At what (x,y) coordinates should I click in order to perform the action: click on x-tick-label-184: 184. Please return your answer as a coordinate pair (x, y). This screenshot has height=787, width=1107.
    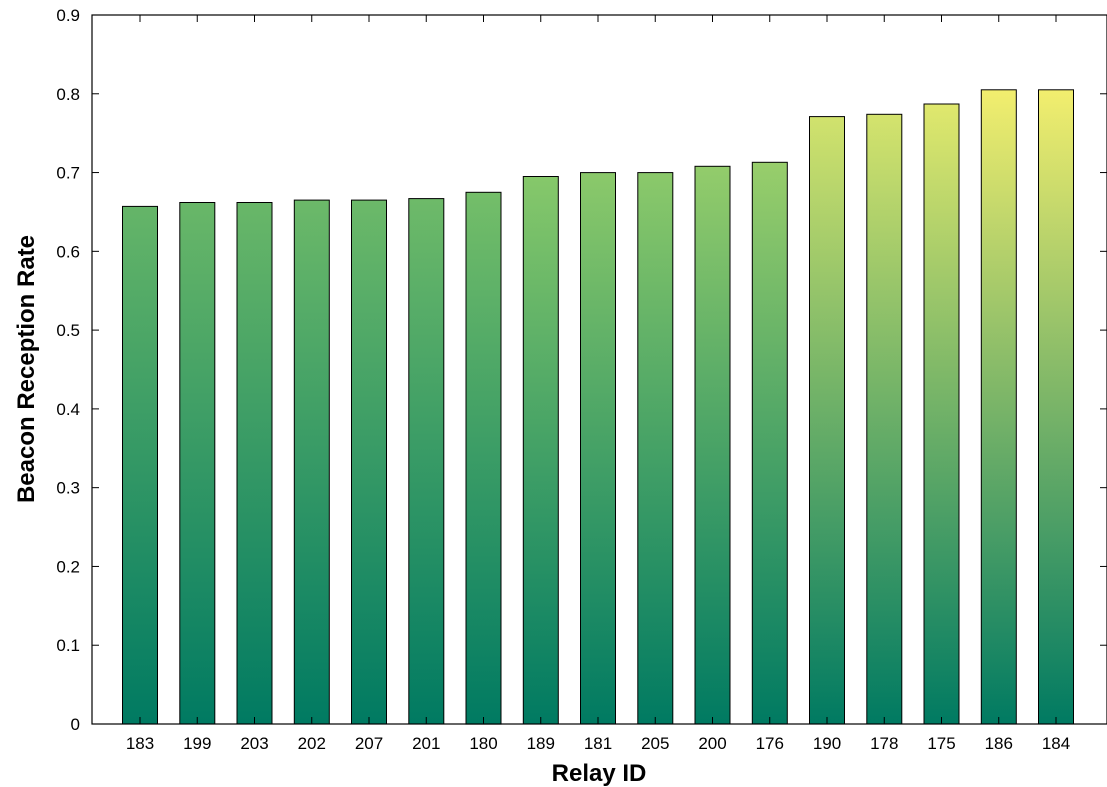
    Looking at the image, I should click on (1056, 743).